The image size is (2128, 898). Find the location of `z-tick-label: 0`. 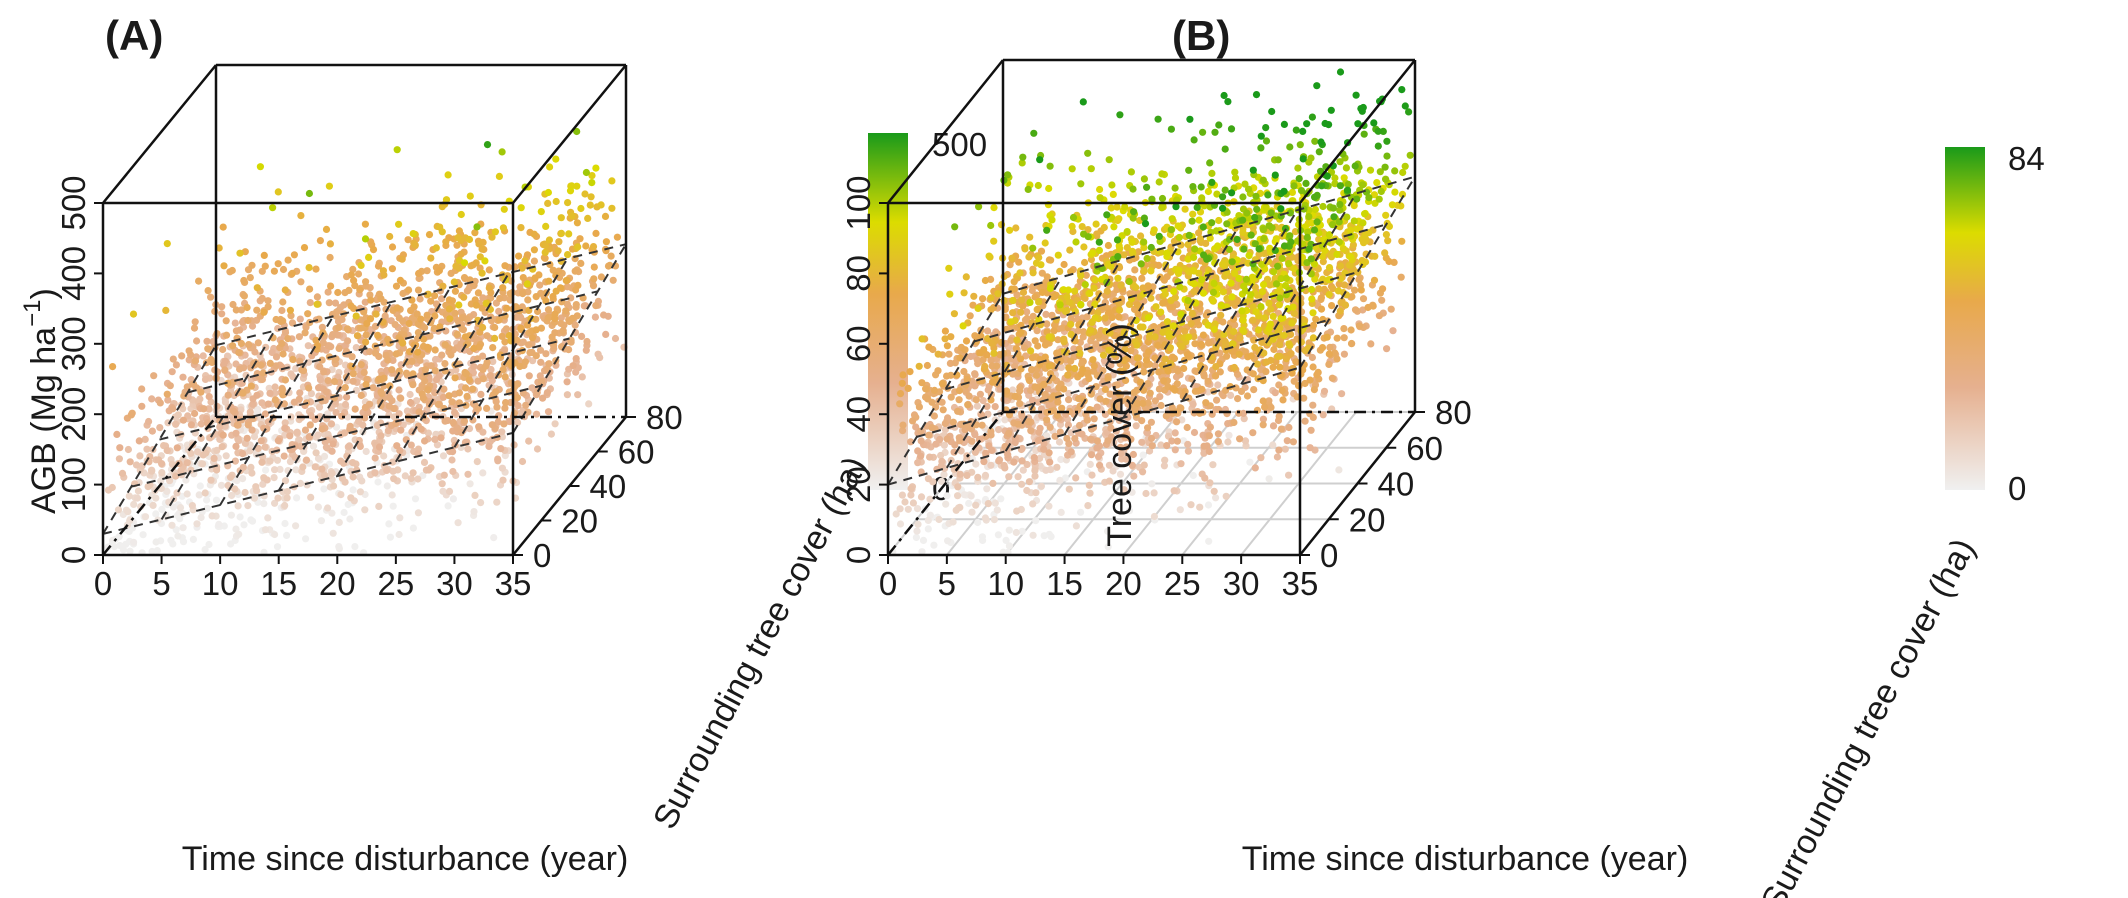

z-tick-label: 0 is located at coordinates (73, 555).